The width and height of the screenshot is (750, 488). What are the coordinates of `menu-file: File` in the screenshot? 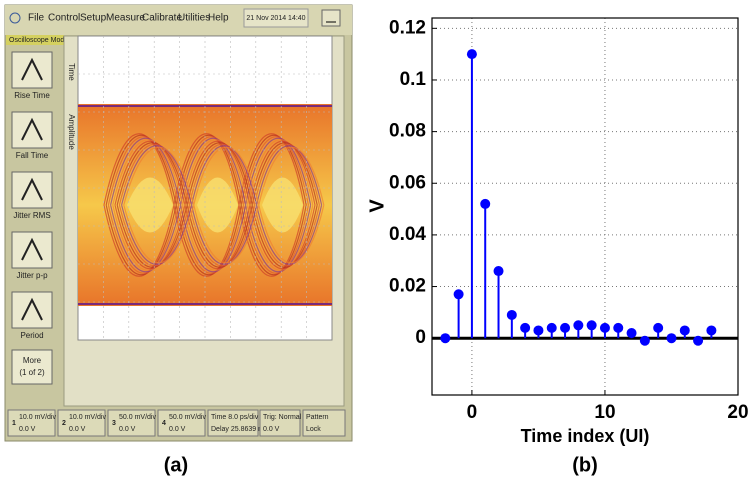 It's located at (36, 18).